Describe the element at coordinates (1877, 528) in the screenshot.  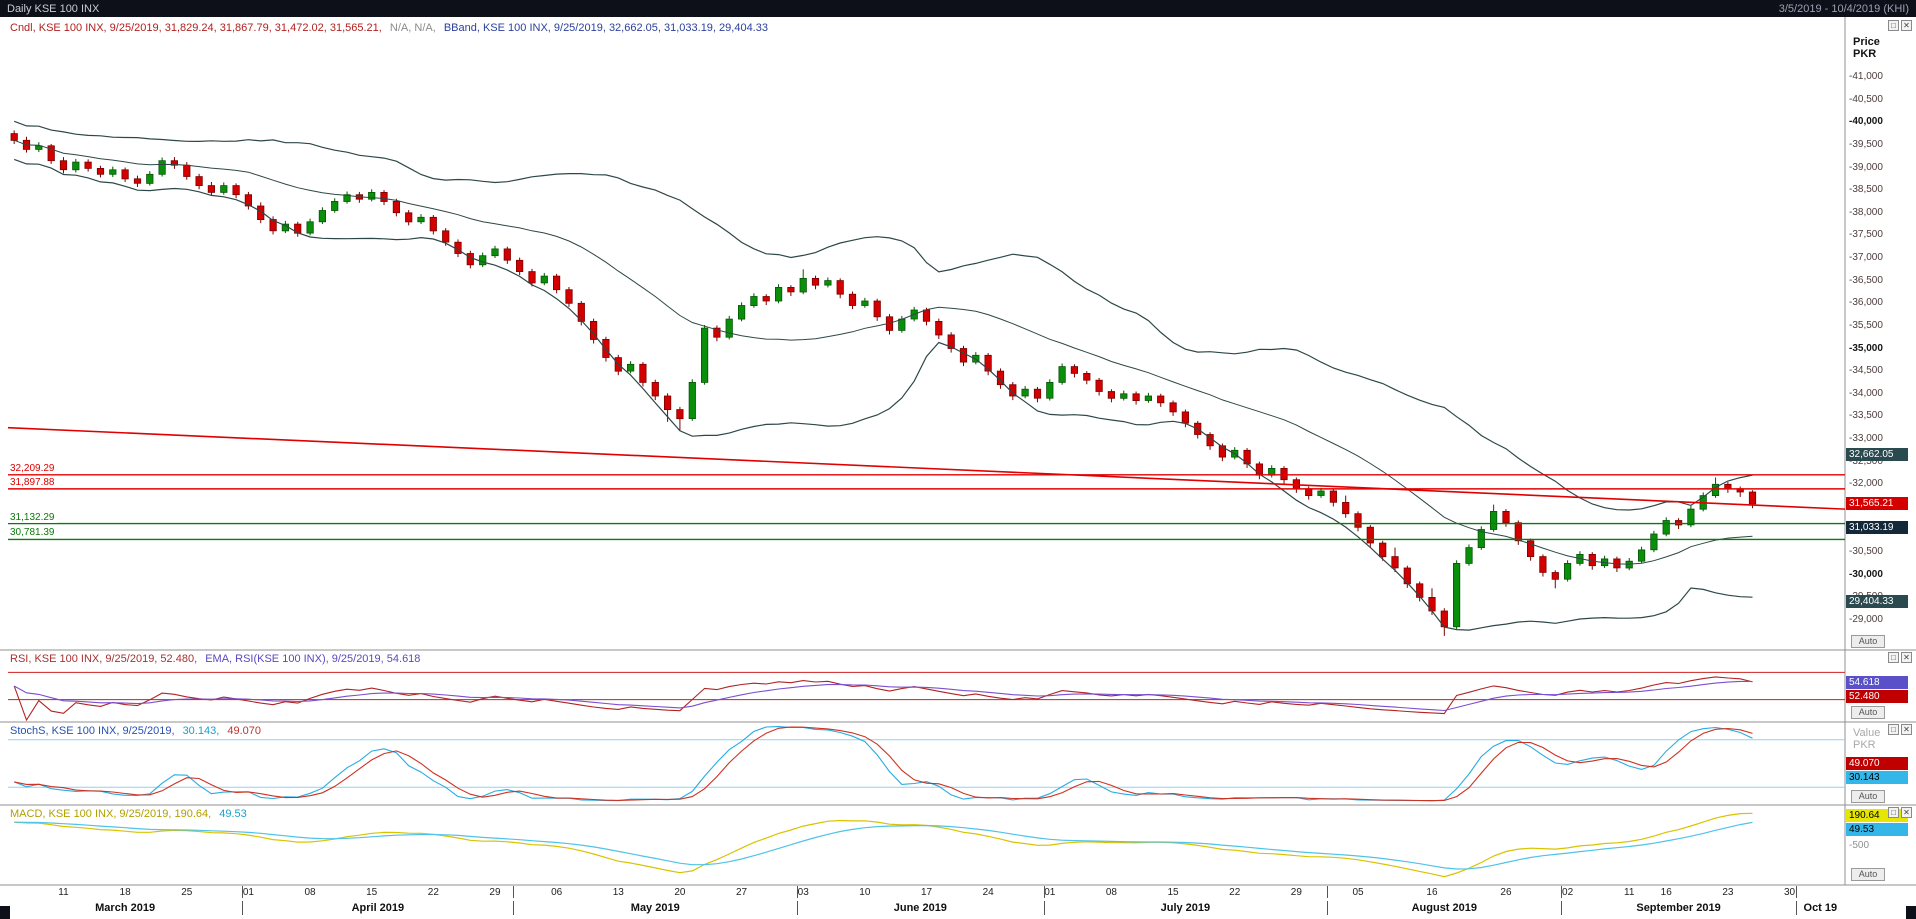
I see `price-tag: 31,033.19` at that location.